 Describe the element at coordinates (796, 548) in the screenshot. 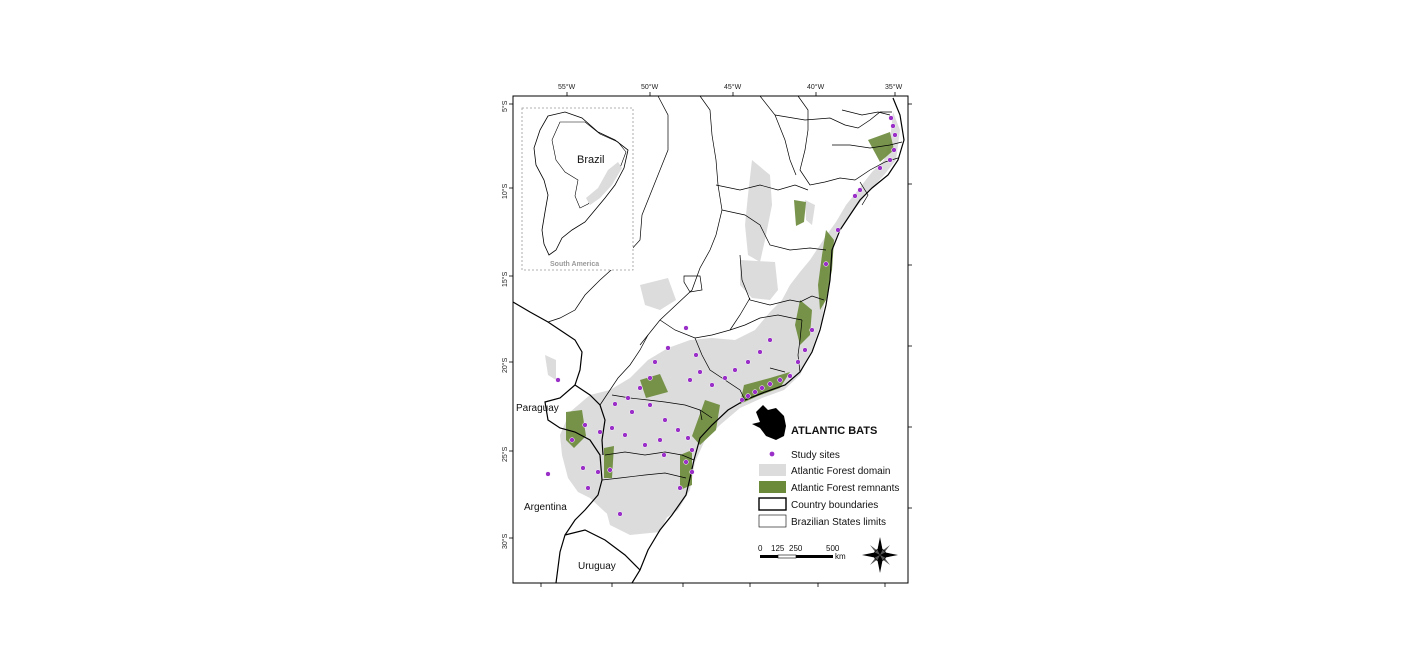

I see `scale-label: 250` at that location.